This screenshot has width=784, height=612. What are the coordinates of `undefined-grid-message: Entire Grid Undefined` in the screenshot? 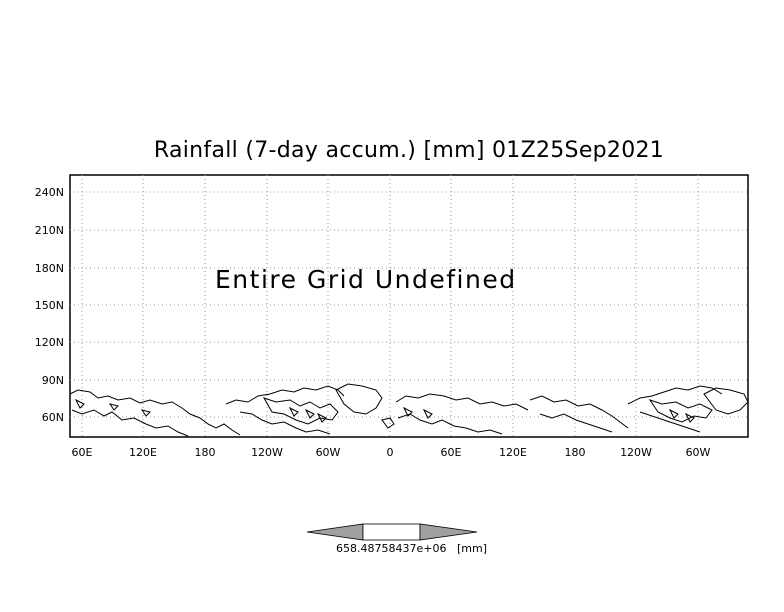 It's located at (366, 279).